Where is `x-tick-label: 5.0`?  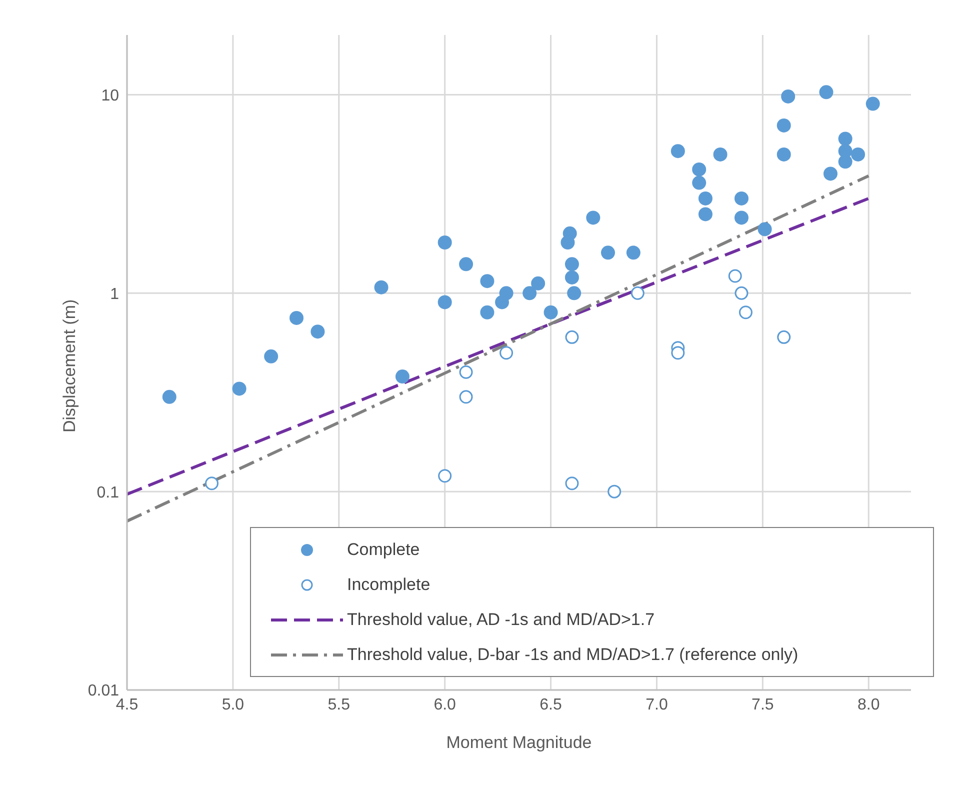
x-tick-label: 5.0 is located at coordinates (233, 705).